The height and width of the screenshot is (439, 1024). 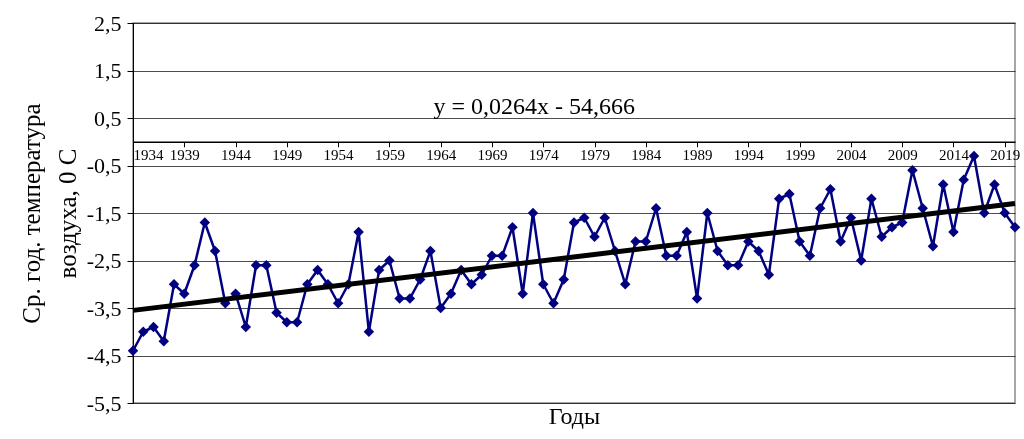 I want to click on x-tick-label: 1934, so click(x=148, y=155).